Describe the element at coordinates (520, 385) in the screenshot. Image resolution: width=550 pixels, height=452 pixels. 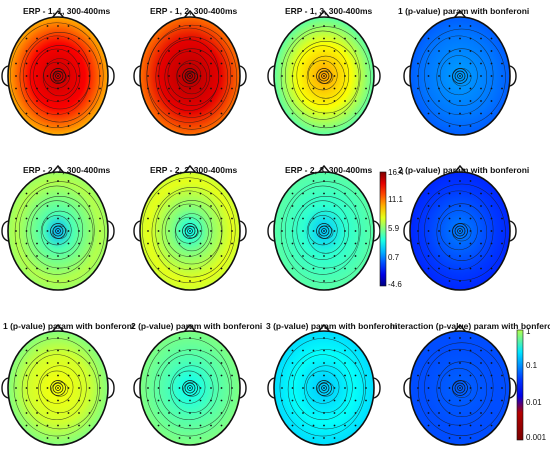
I see `pvalue-colorbar` at that location.